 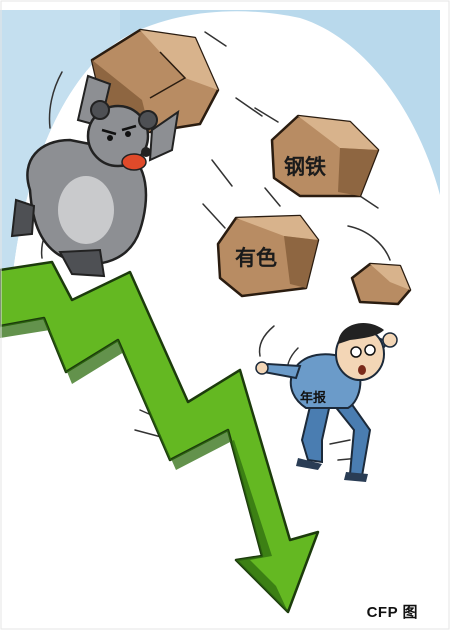 I want to click on rock-steel: 钢铁, so click(x=325, y=156).